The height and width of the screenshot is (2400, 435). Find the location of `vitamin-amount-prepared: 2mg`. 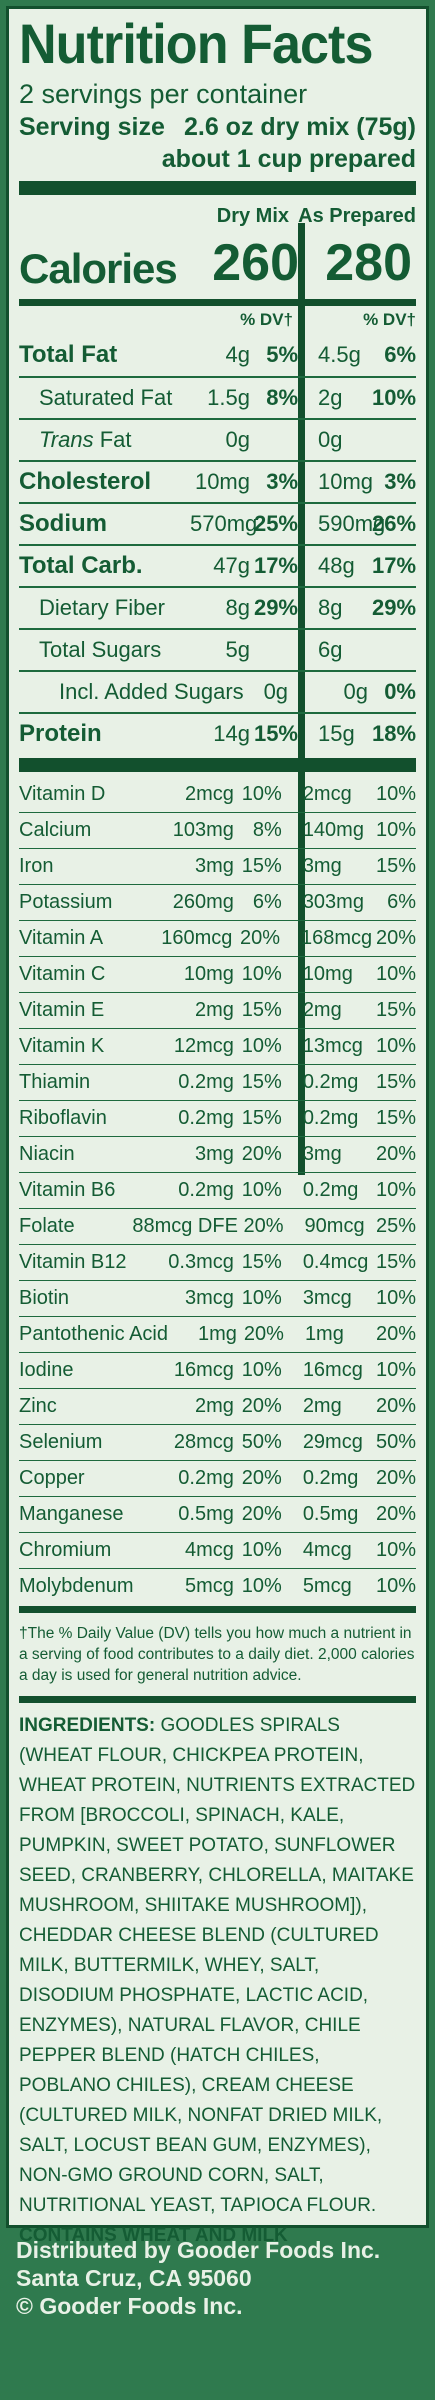

vitamin-amount-prepared: 2mg is located at coordinates (322, 1010).